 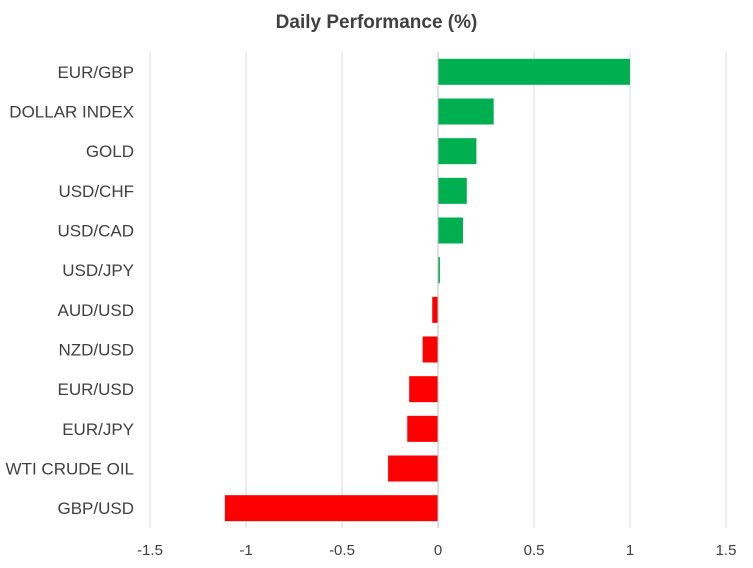 What do you see at coordinates (439, 270) in the screenshot?
I see `bar-usd-jpy` at bounding box center [439, 270].